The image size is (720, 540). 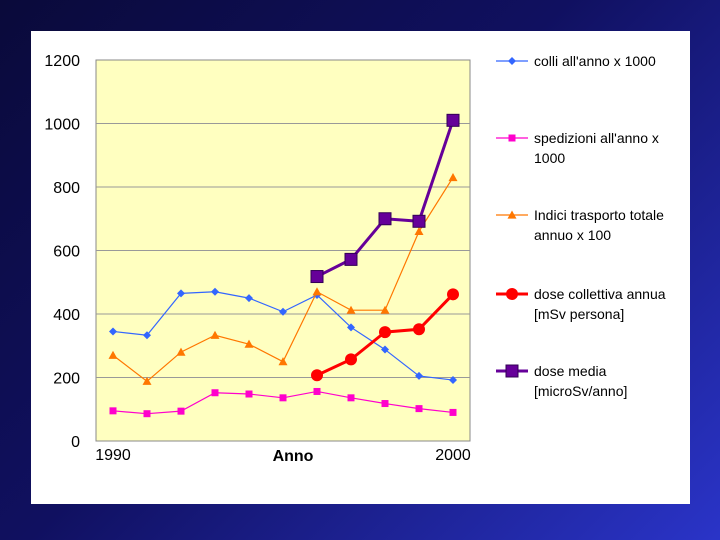 I want to click on legend-label: dose media, so click(x=570, y=371).